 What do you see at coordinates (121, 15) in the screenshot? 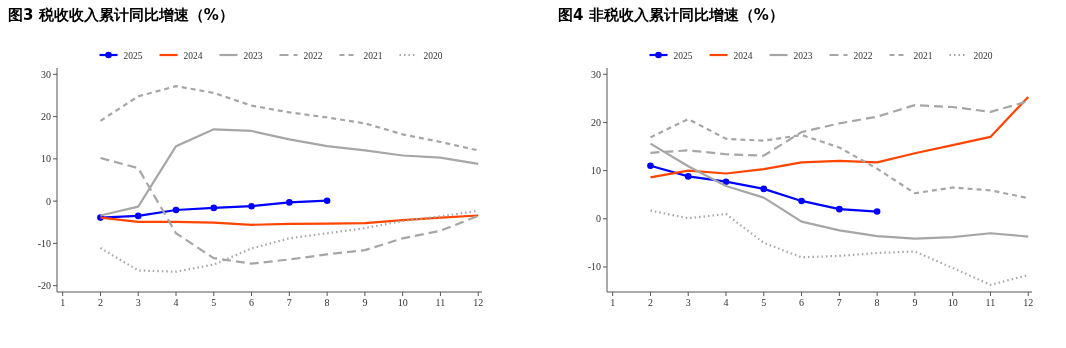
I see `chart-title: 图3 税收收入累计同比增速（%）` at bounding box center [121, 15].